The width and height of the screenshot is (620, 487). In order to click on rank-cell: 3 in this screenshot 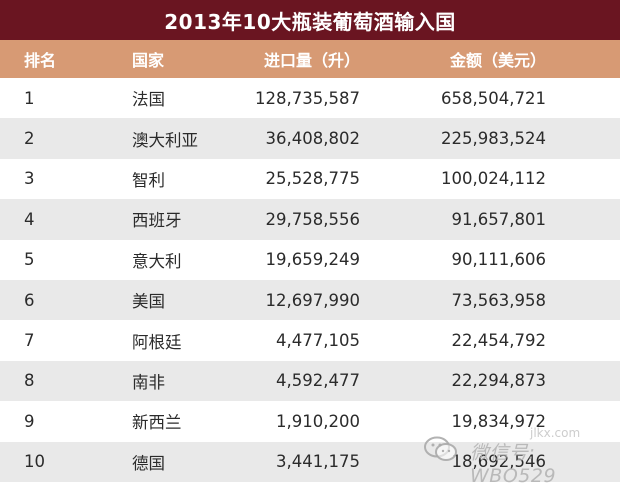, I will do `click(29, 179)`.